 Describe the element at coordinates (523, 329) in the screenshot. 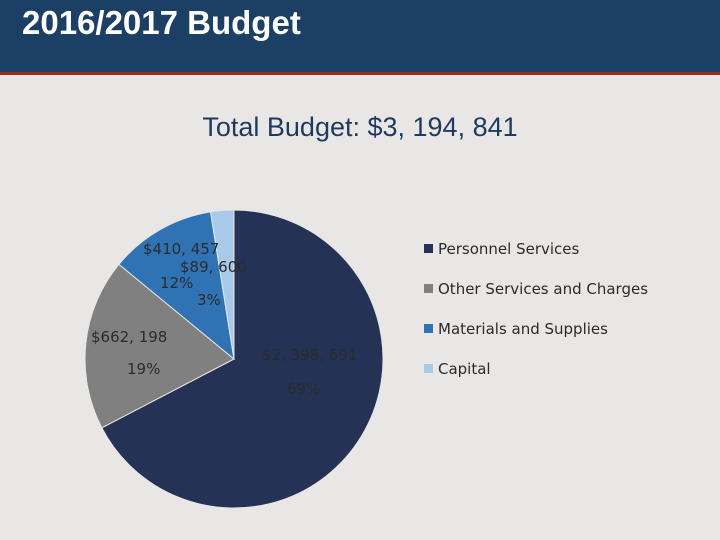

I see `legend-label-materials: Materials and Supplies` at that location.